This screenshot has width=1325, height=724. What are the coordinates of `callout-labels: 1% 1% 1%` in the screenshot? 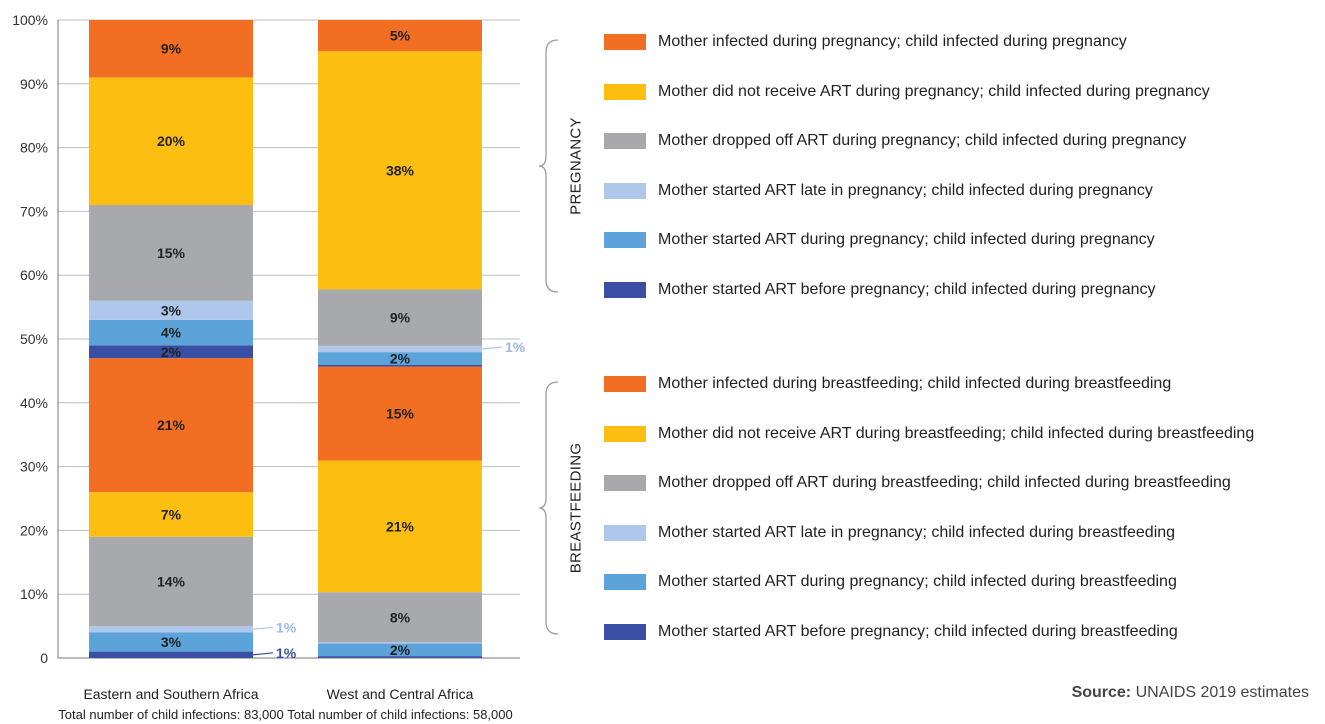 It's located at (389, 500).